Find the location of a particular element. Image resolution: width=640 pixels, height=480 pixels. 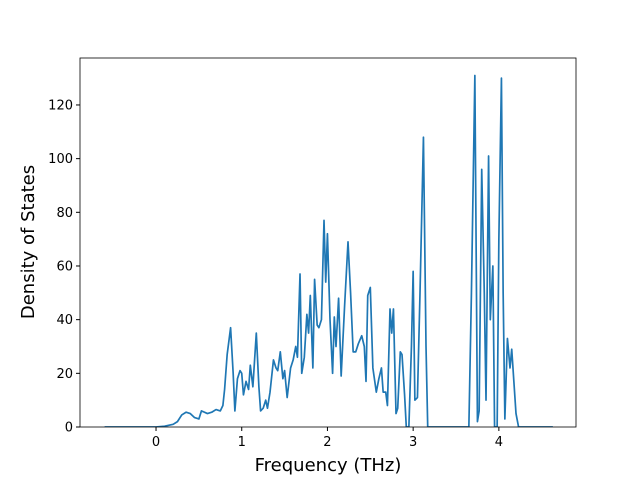

y-tick-label: 80 is located at coordinates (64, 213).